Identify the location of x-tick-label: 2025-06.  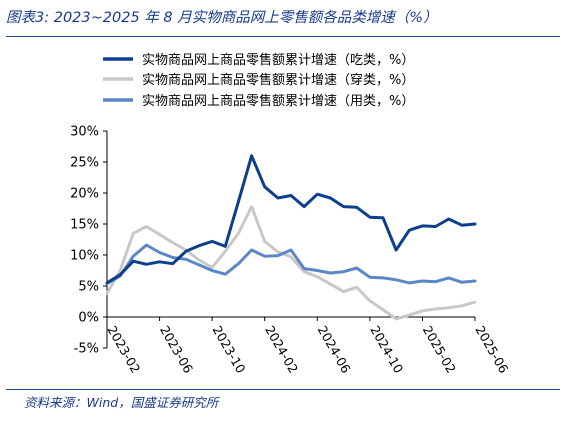
(491, 349).